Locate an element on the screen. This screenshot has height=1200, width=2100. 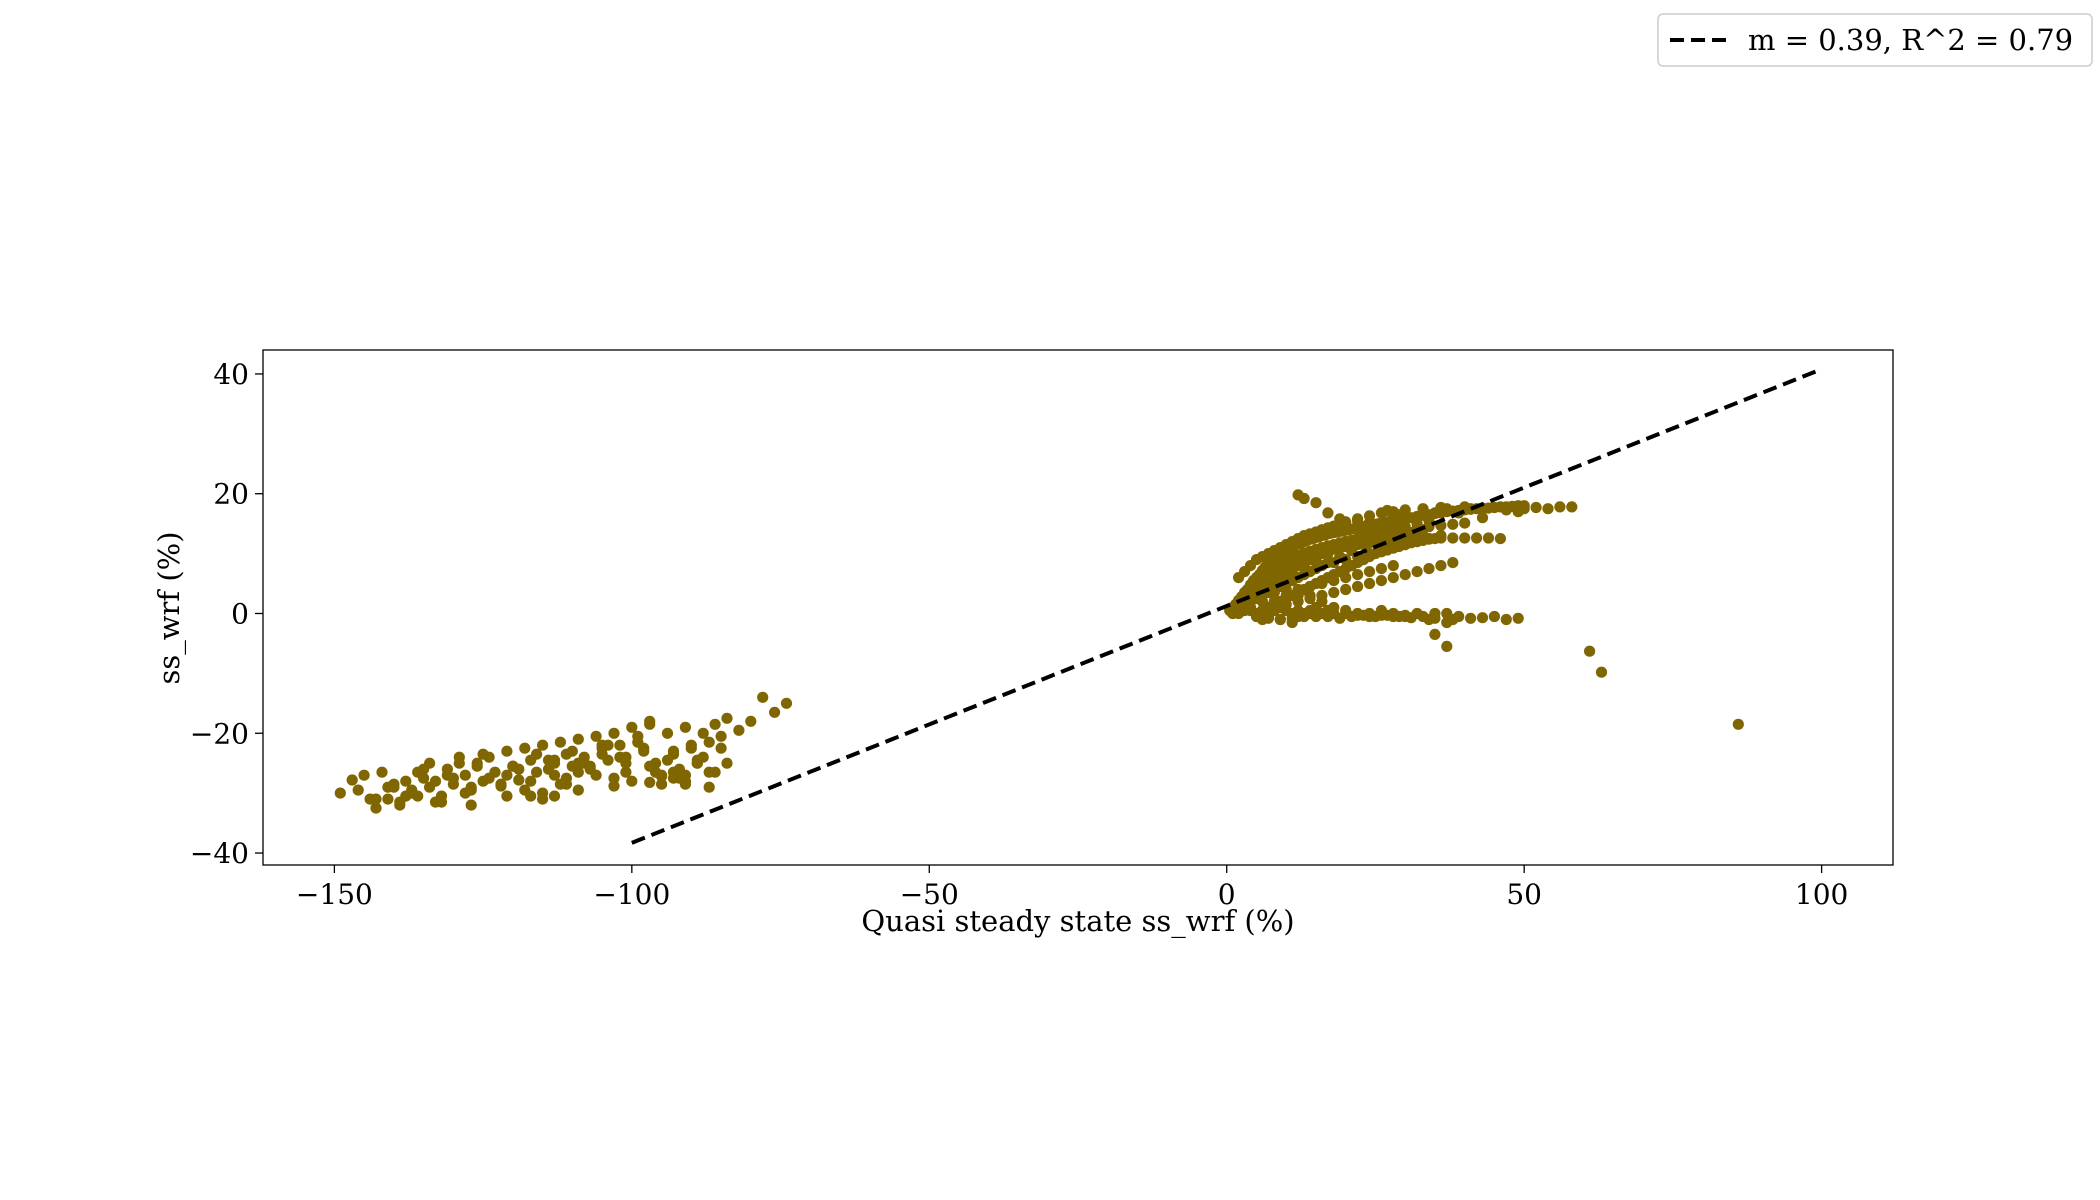
legend: m = 0.39, R^2 = 0.79 is located at coordinates (1875, 40).